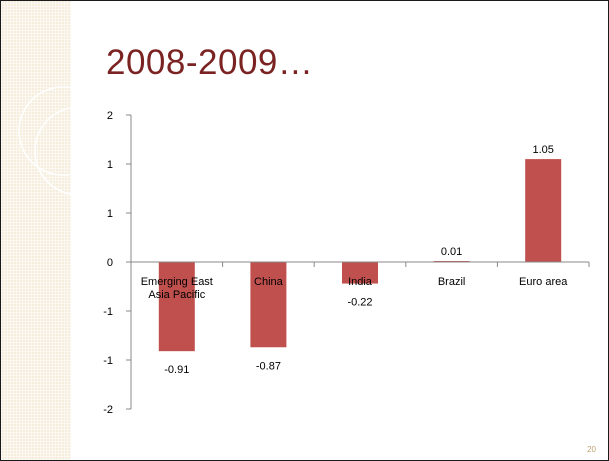 The height and width of the screenshot is (461, 609). What do you see at coordinates (268, 366) in the screenshot?
I see `data-label: -0.87` at bounding box center [268, 366].